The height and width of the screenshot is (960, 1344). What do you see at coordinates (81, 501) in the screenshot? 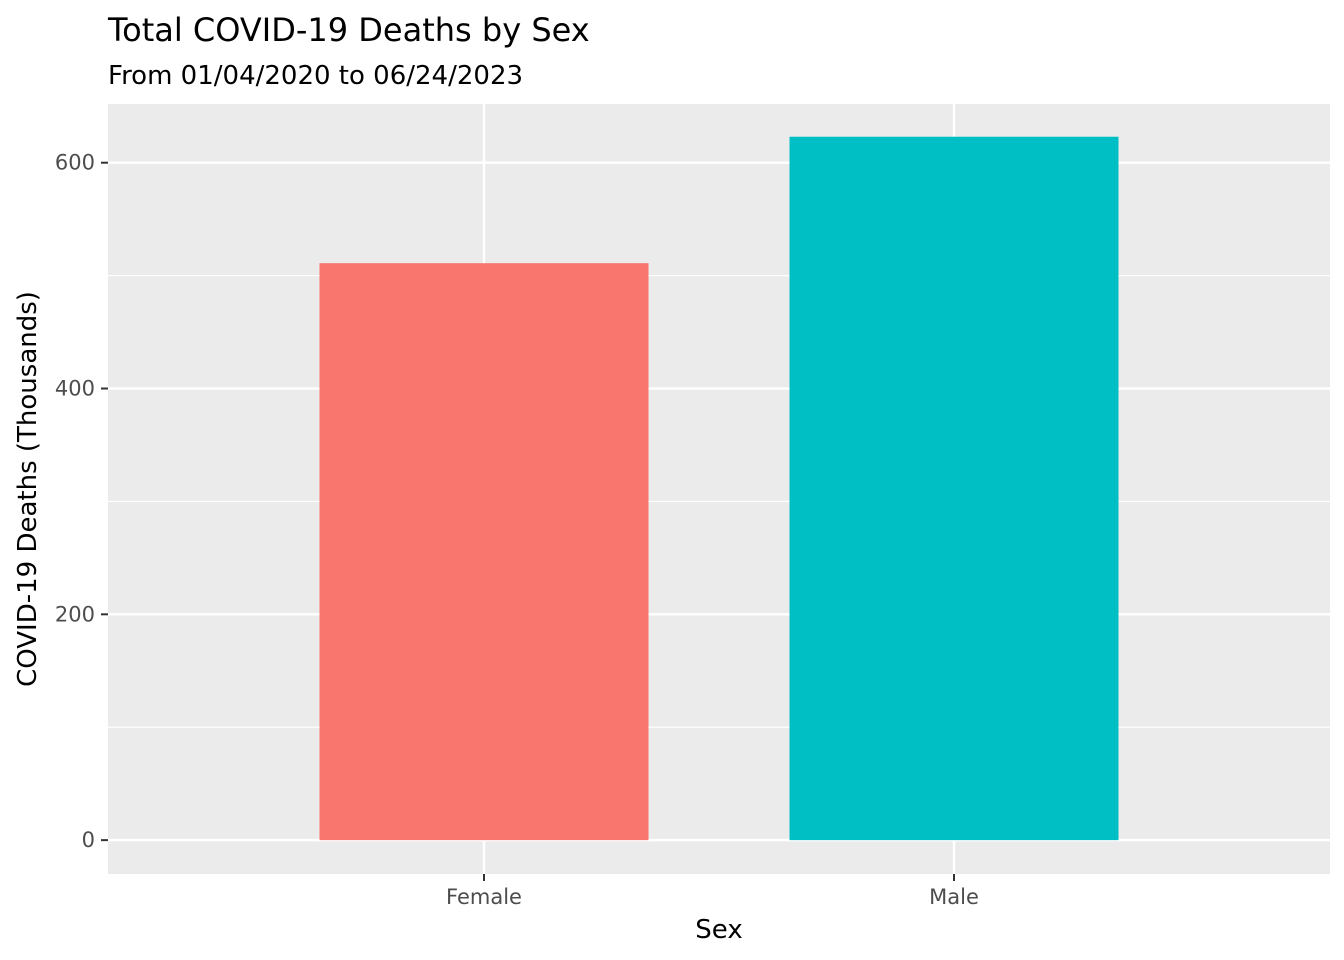
I see `y-axis: 0 200 400 600` at bounding box center [81, 501].